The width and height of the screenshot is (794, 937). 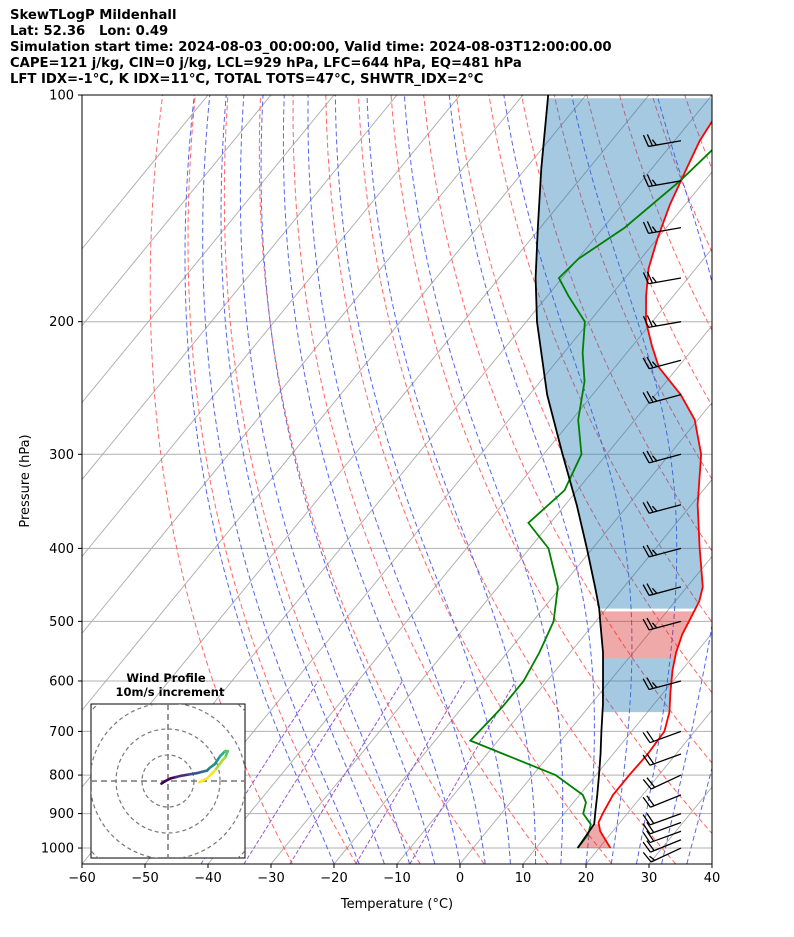 What do you see at coordinates (654, 484) in the screenshot?
I see `temperature-profile-line` at bounding box center [654, 484].